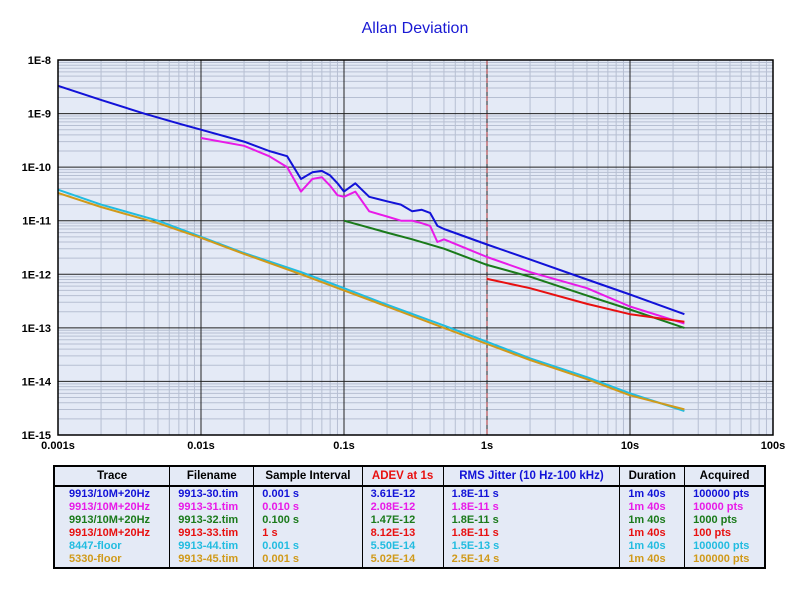  What do you see at coordinates (211, 519) in the screenshot?
I see `legend-cell: 9913-32.tim` at bounding box center [211, 519].